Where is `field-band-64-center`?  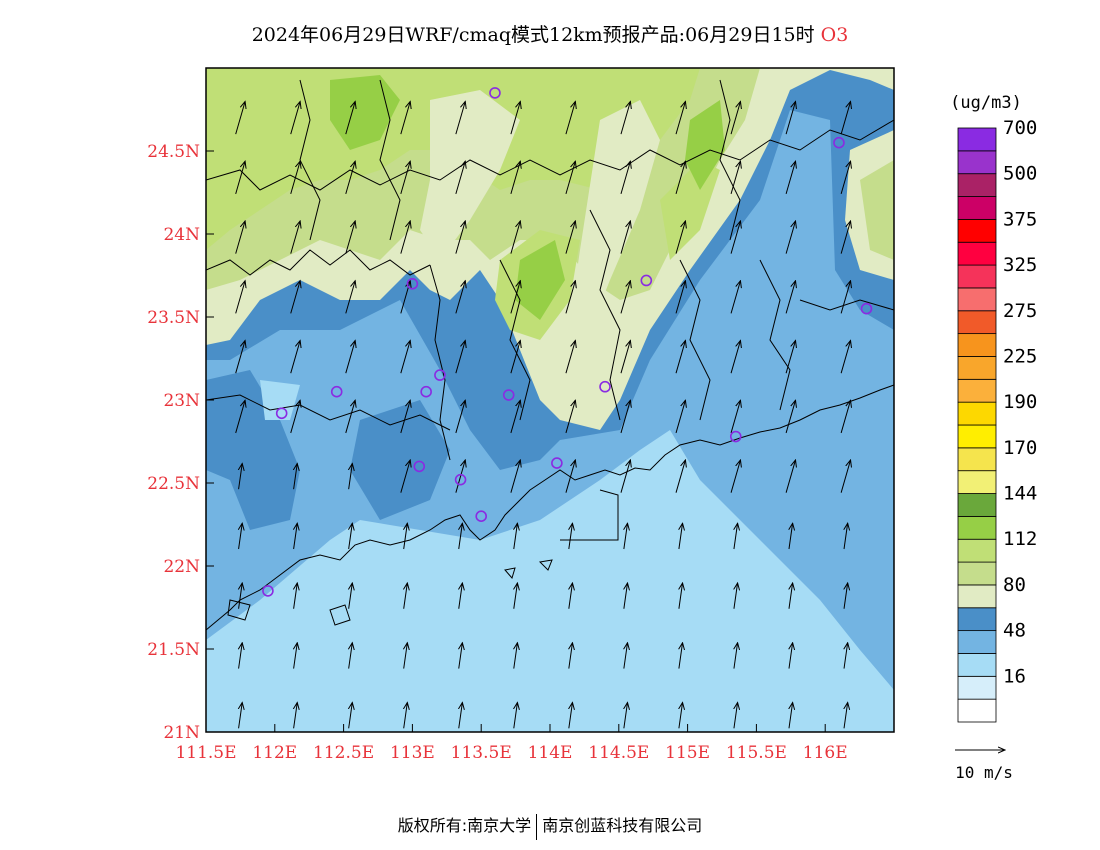
field-band-64-center is located at coordinates (400, 460).